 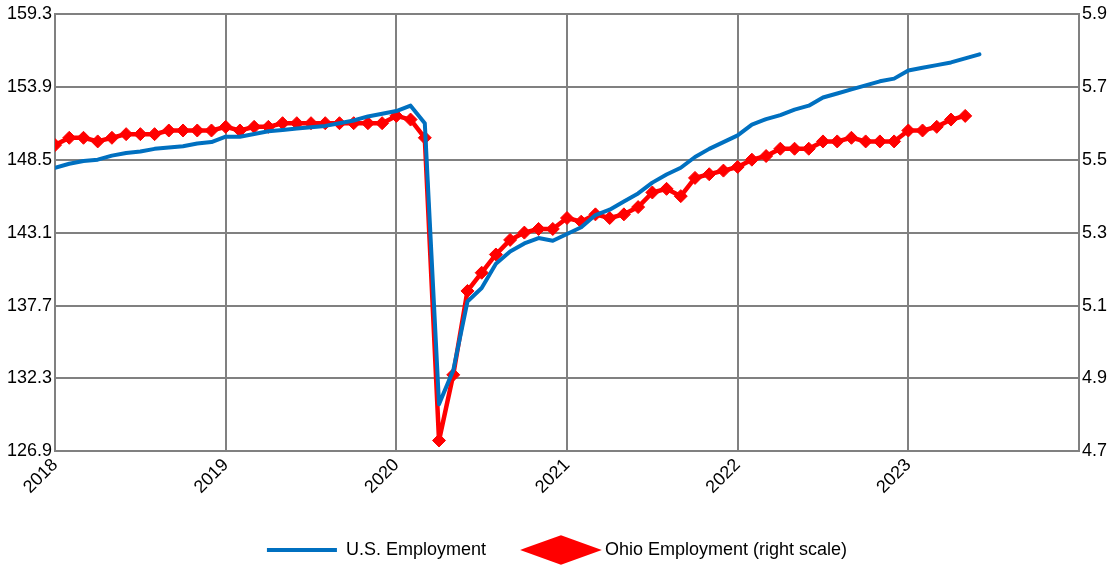 I want to click on y2-tick-label: 4.7, so click(x=1094, y=450).